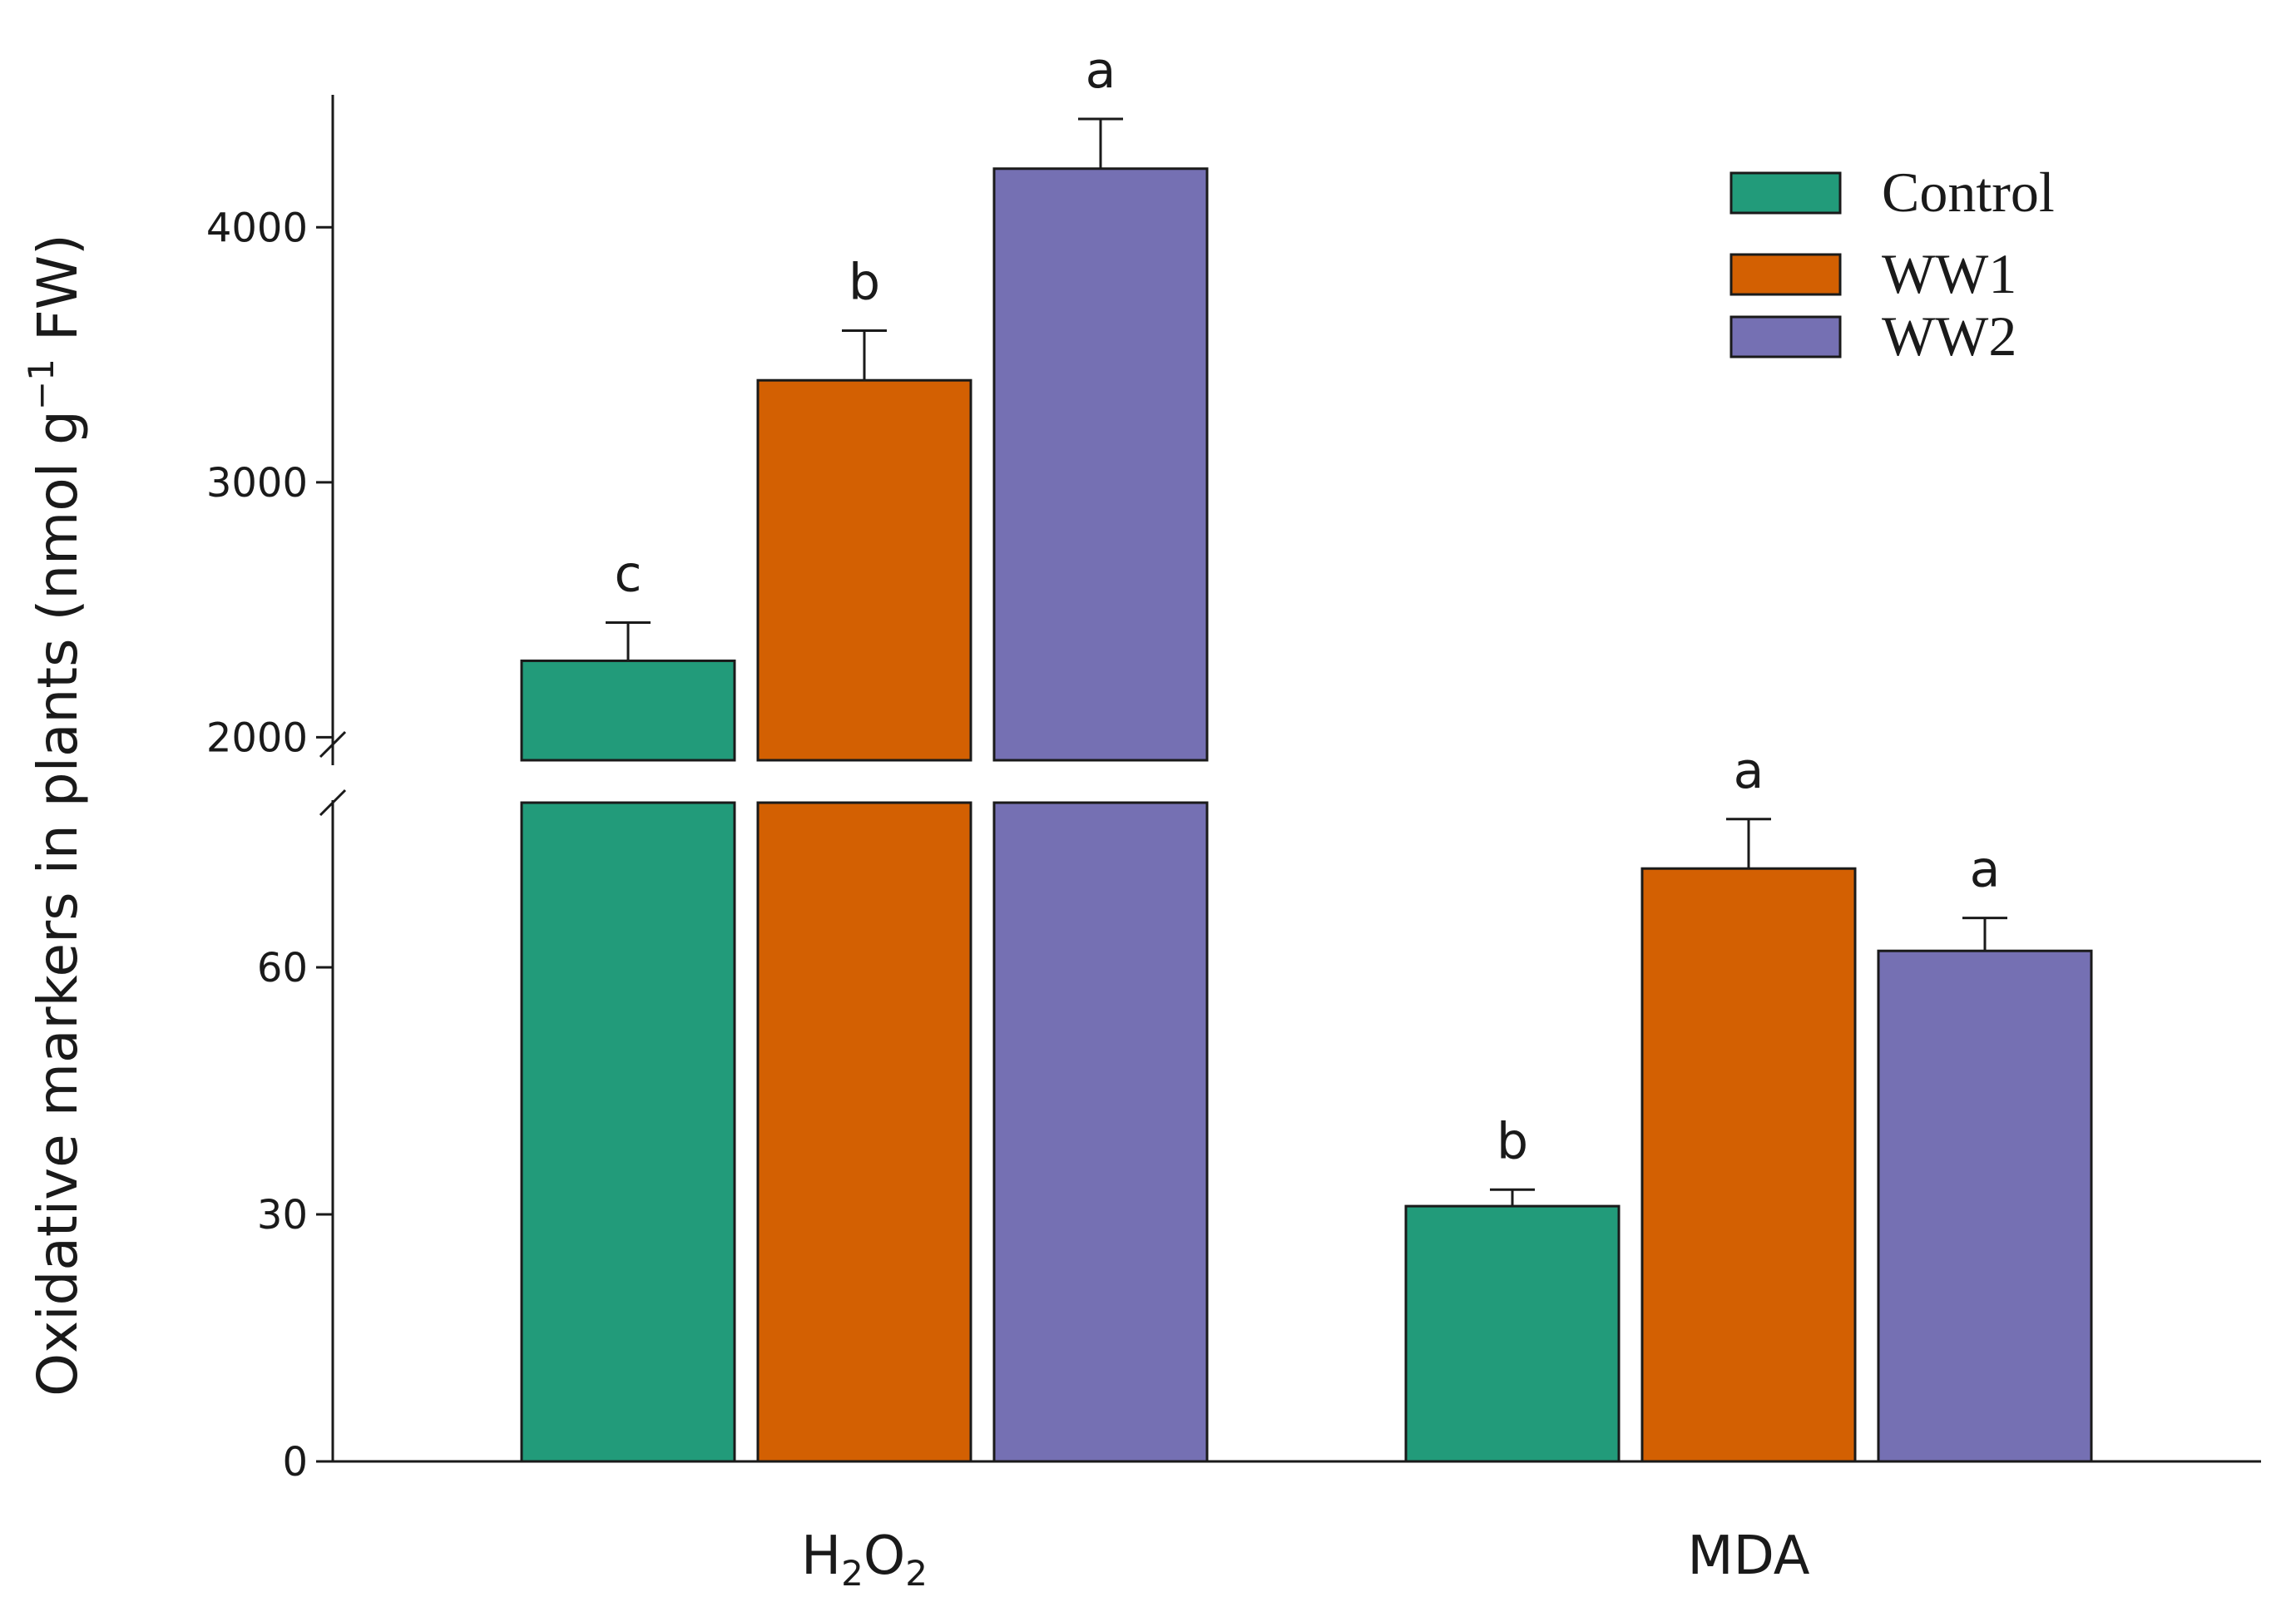 The width and height of the screenshot is (2296, 1597). What do you see at coordinates (58, 515) in the screenshot?
I see `y-axis-label-unit-prefix: (nmol g` at bounding box center [58, 515].